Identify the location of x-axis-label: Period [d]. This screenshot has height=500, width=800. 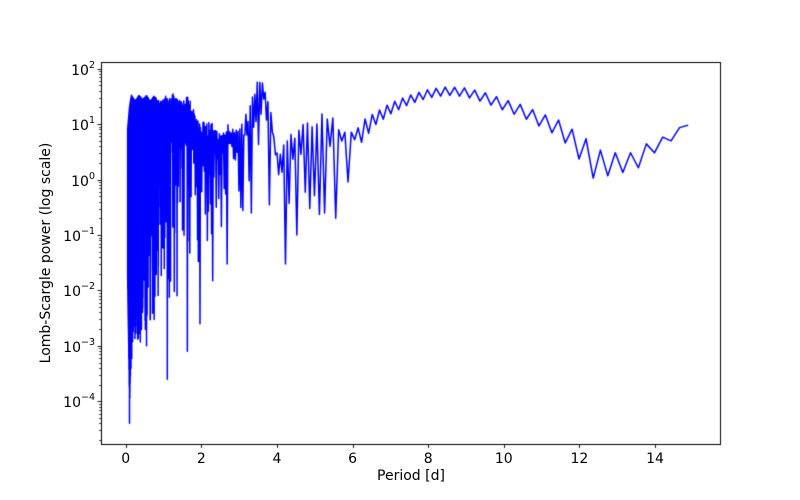
(411, 476).